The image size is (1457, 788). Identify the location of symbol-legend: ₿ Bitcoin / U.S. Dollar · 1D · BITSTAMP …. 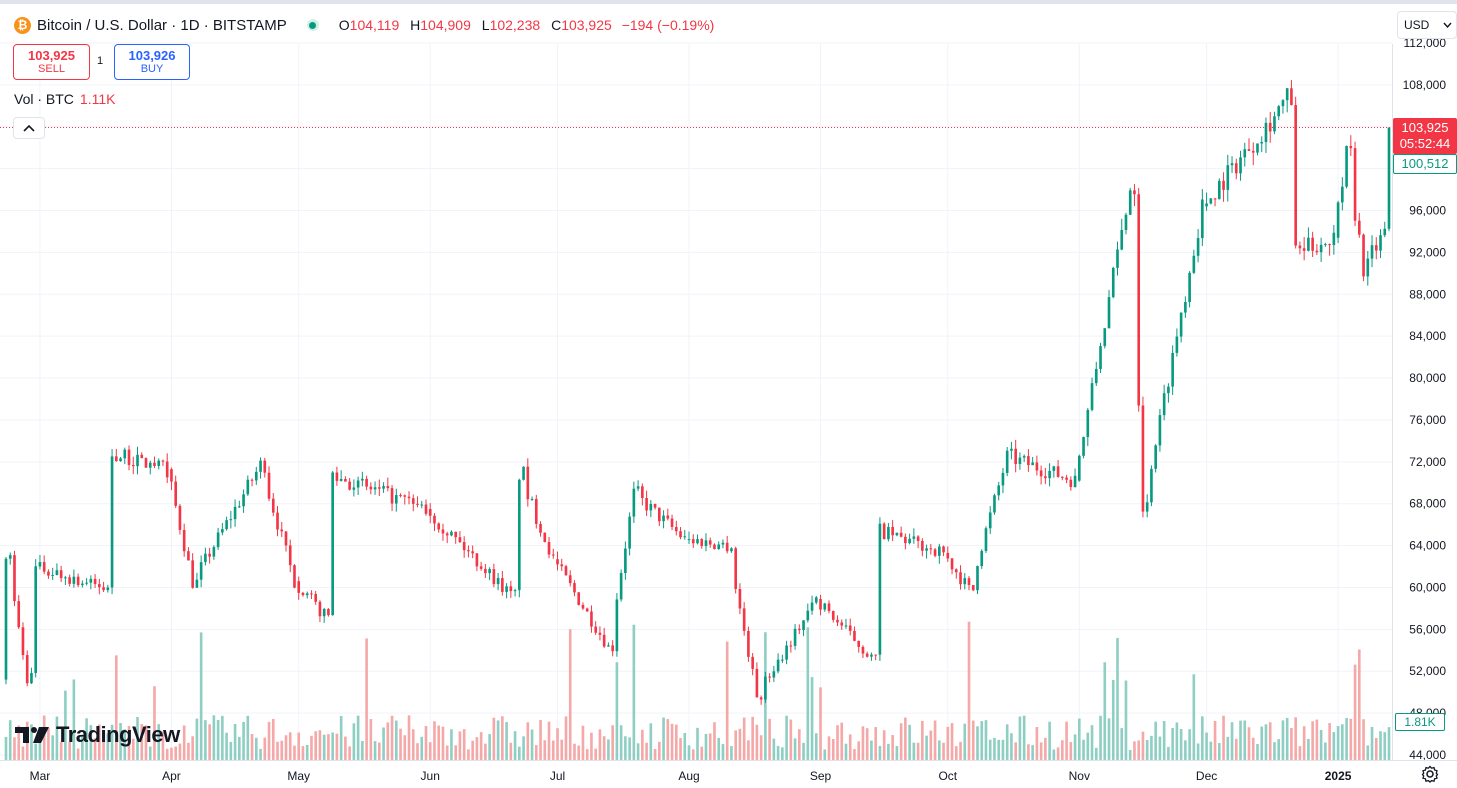
(364, 25).